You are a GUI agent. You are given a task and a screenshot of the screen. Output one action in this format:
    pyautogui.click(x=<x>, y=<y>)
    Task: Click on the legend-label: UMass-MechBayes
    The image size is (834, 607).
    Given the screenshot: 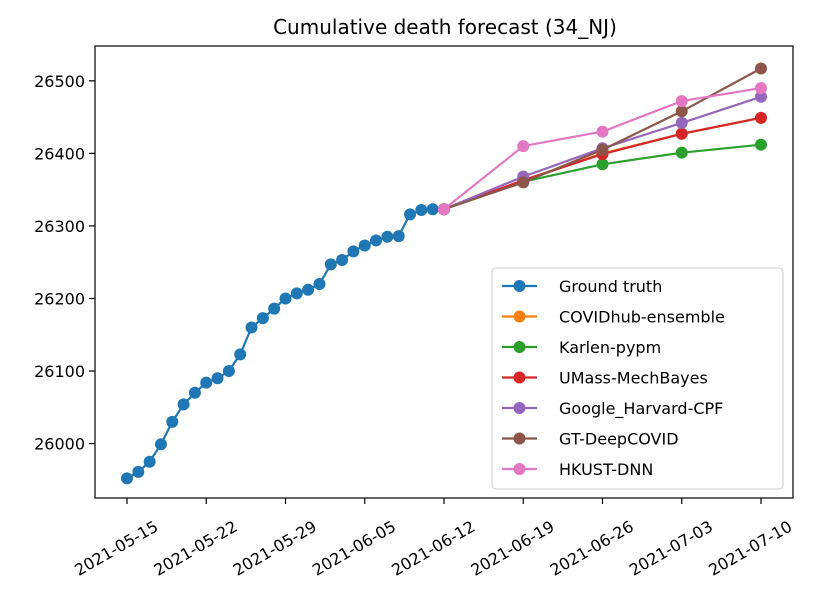 What is the action you would take?
    pyautogui.click(x=633, y=378)
    